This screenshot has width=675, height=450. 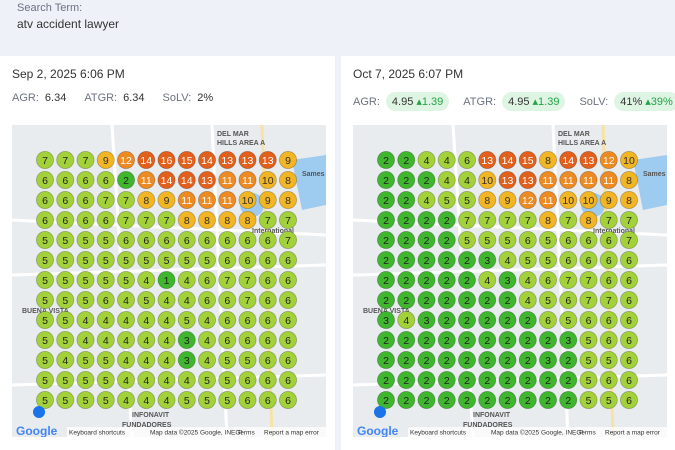 What do you see at coordinates (167, 161) in the screenshot?
I see `rank-value: 16` at bounding box center [167, 161].